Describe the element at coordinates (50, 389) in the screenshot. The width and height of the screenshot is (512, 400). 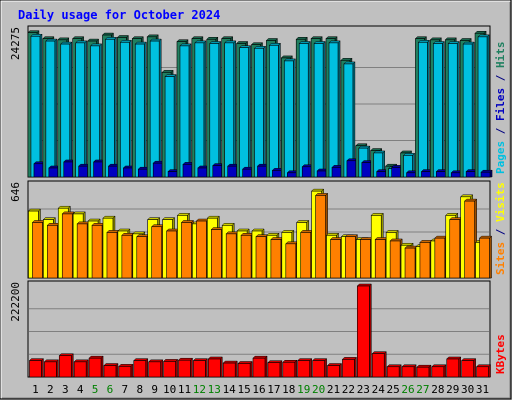
I see `x-tick-label: 2` at that location.